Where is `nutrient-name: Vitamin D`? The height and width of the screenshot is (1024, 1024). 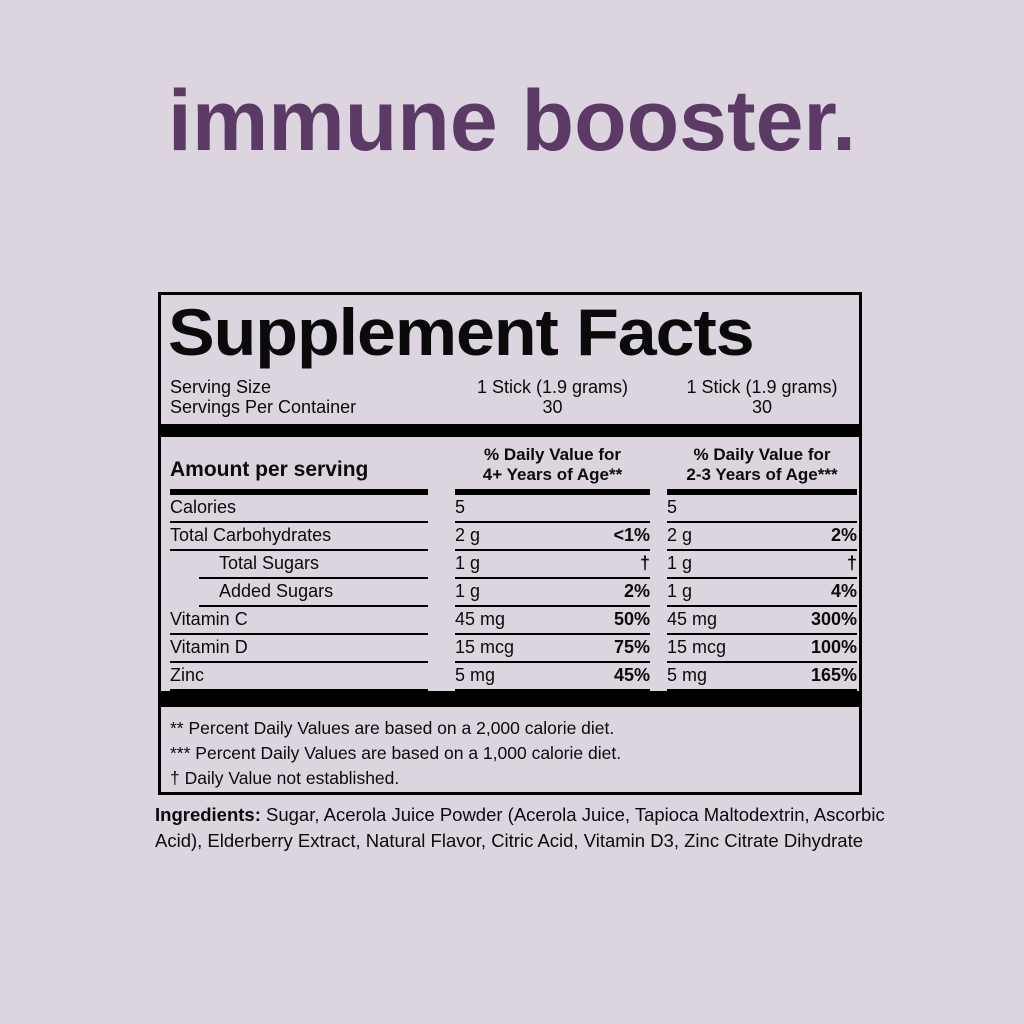
nutrient-name: Vitamin D is located at coordinates (299, 650).